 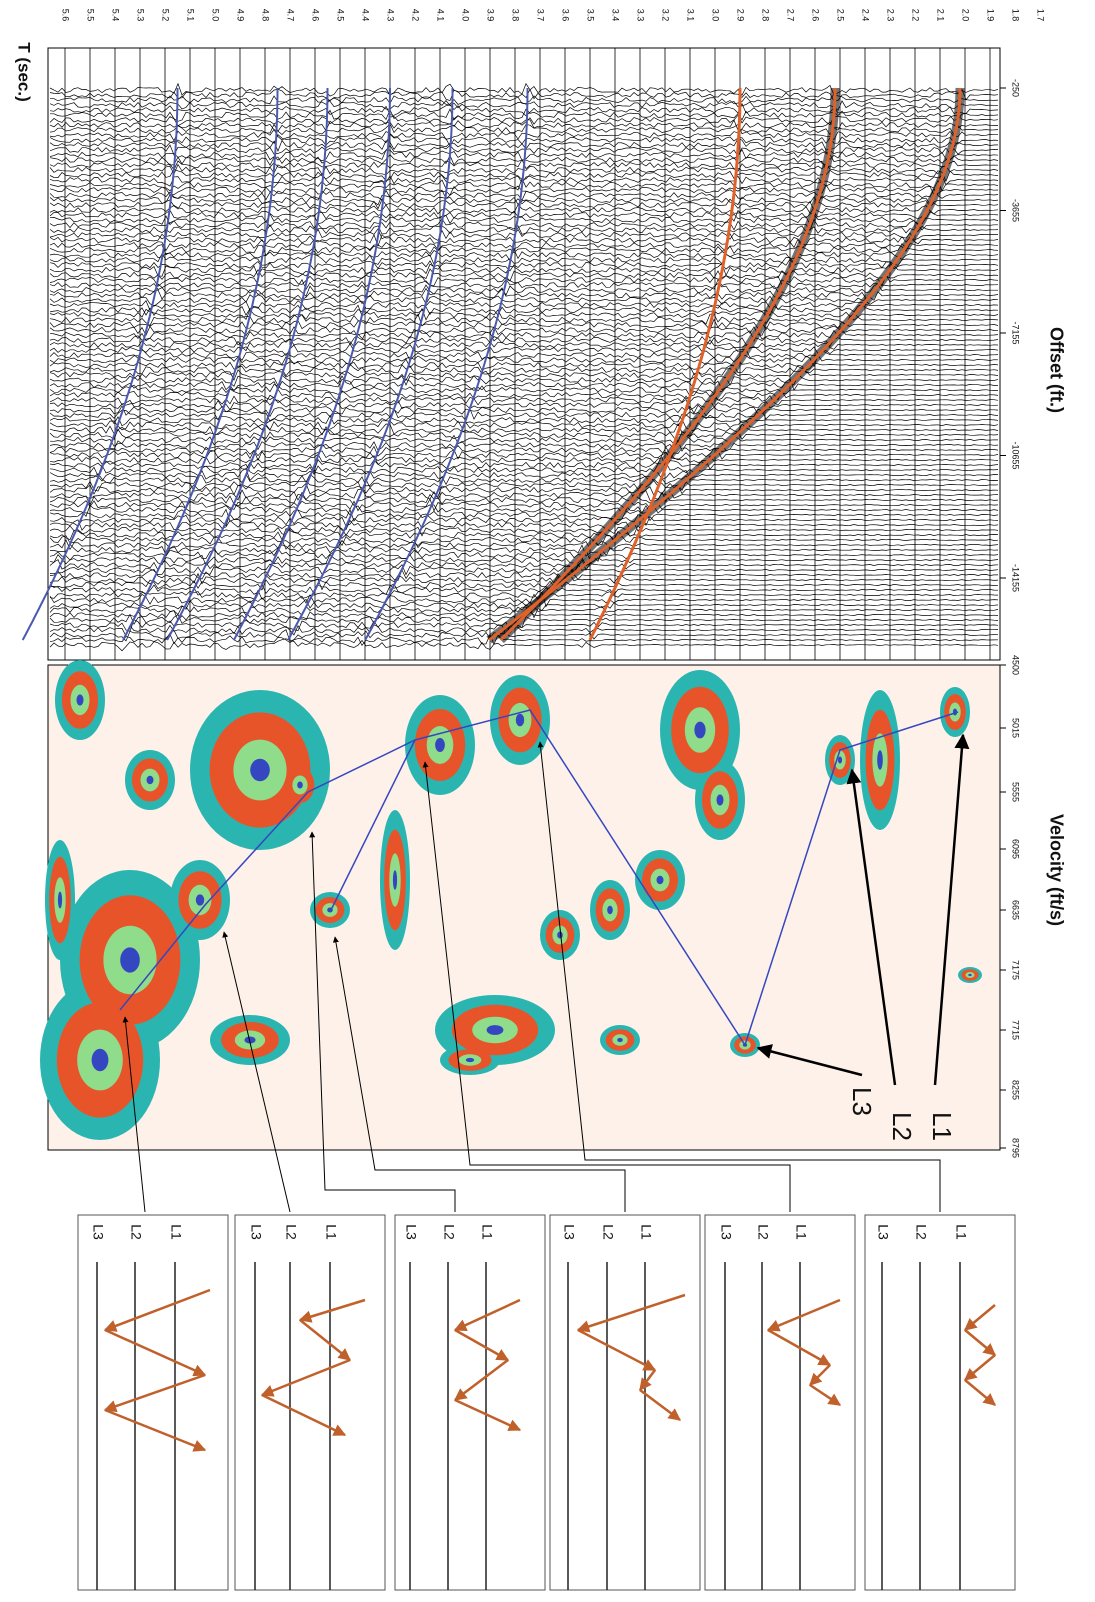 I want to click on time-tick-label: 5.6, so click(x=66, y=15).